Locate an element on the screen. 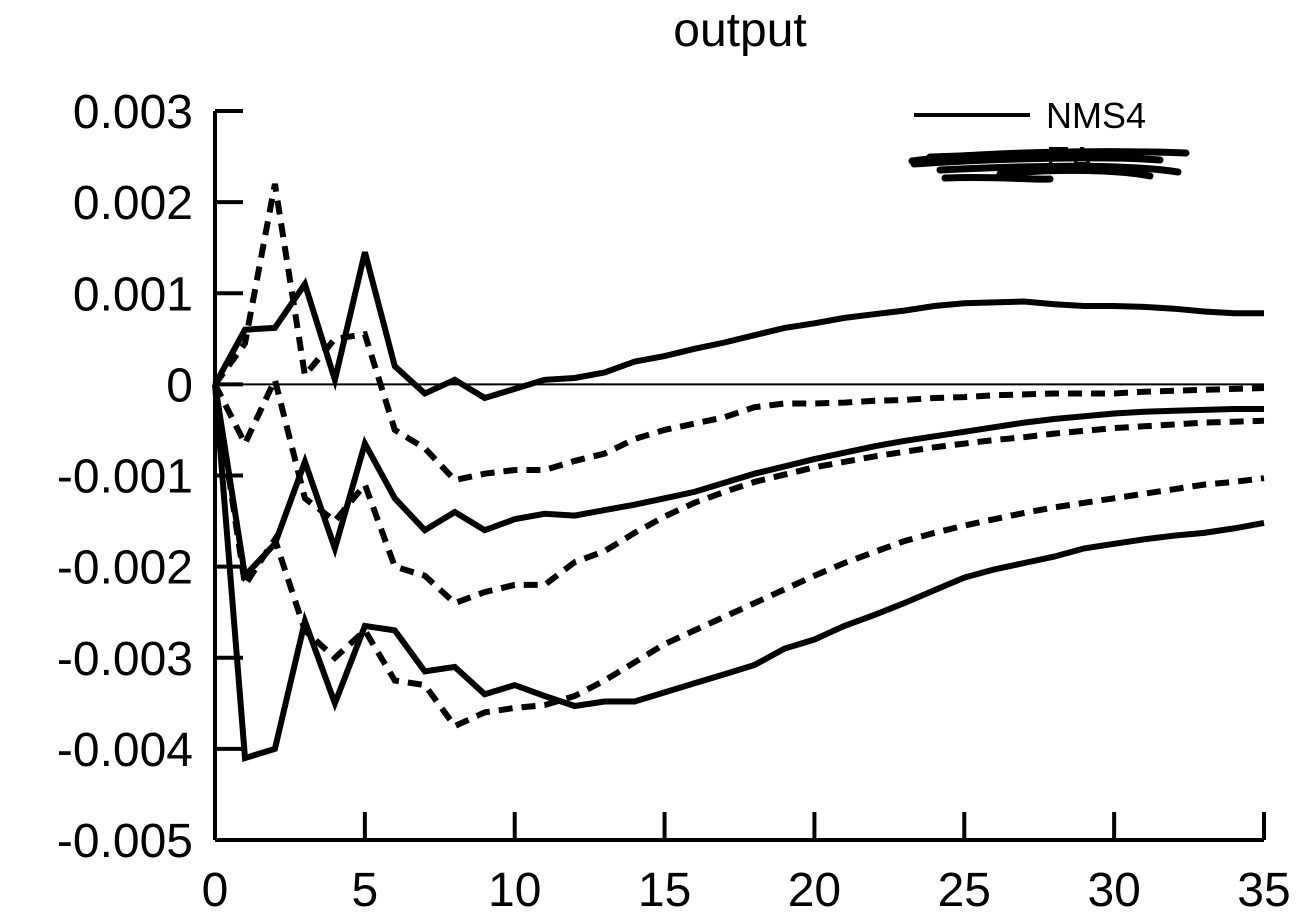 This screenshot has height=918, width=1307. series-line-1-solid is located at coordinates (738, 326).